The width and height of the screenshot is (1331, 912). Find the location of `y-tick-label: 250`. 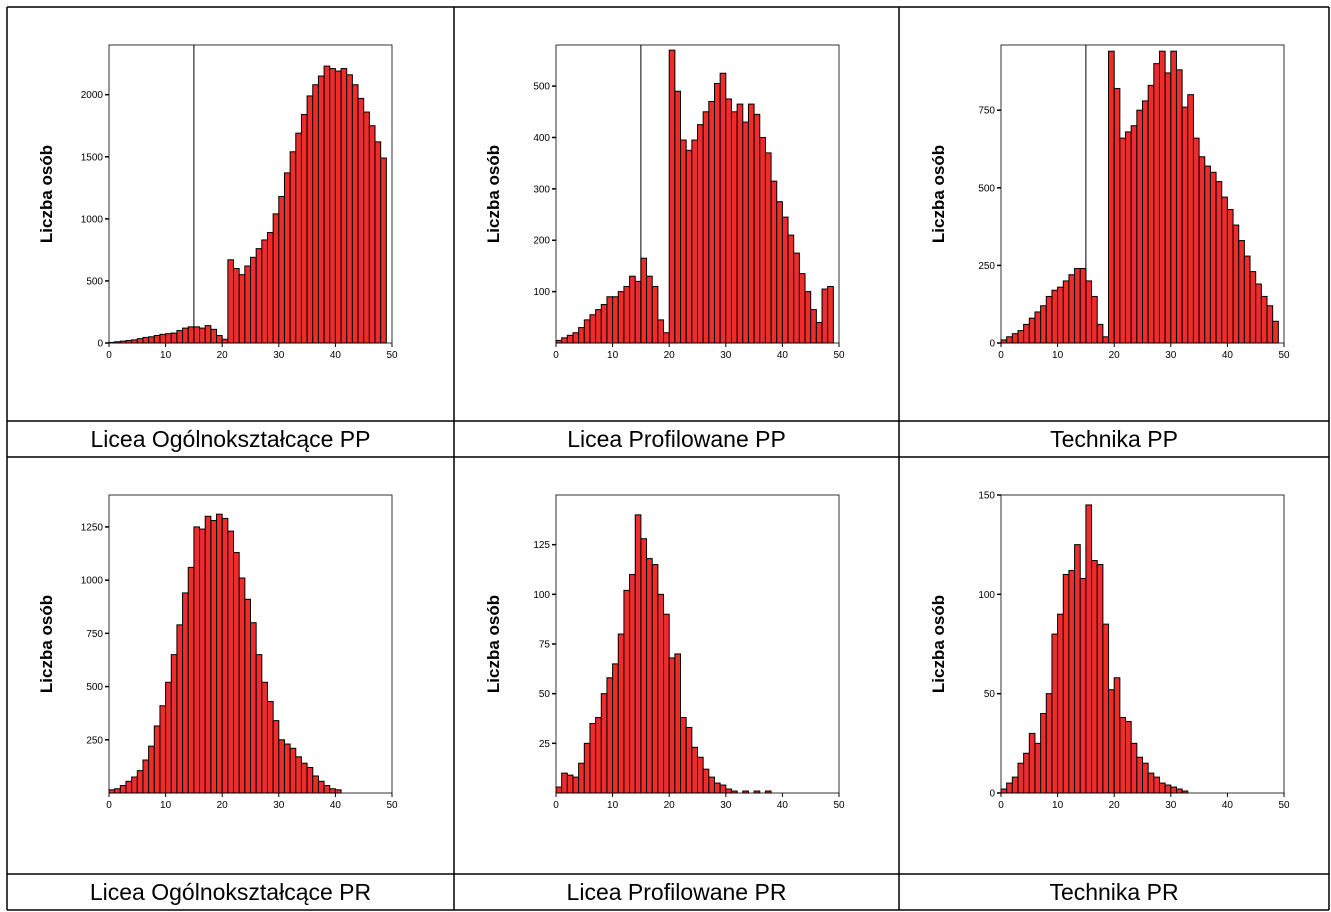

y-tick-label: 250 is located at coordinates (94, 740).